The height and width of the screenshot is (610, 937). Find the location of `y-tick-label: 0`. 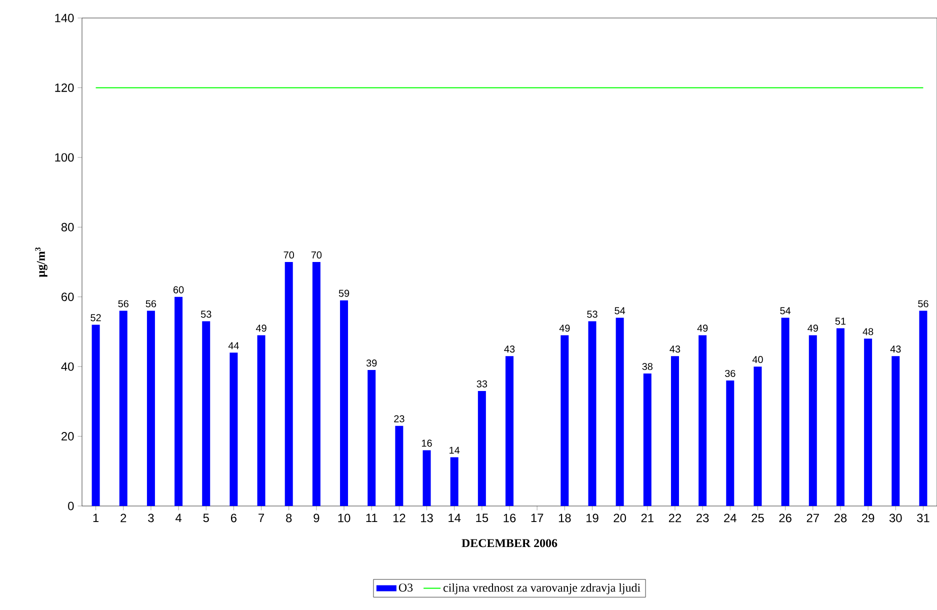

y-tick-label: 0 is located at coordinates (71, 506).